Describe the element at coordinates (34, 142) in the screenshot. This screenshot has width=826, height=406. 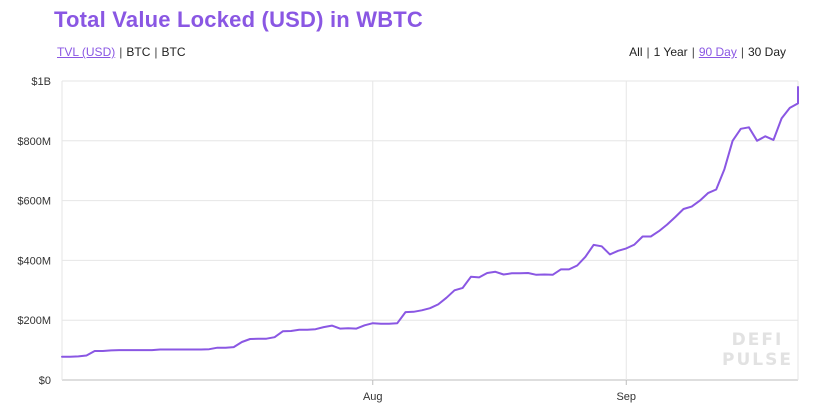
I see `y-tick-label: $800M` at that location.